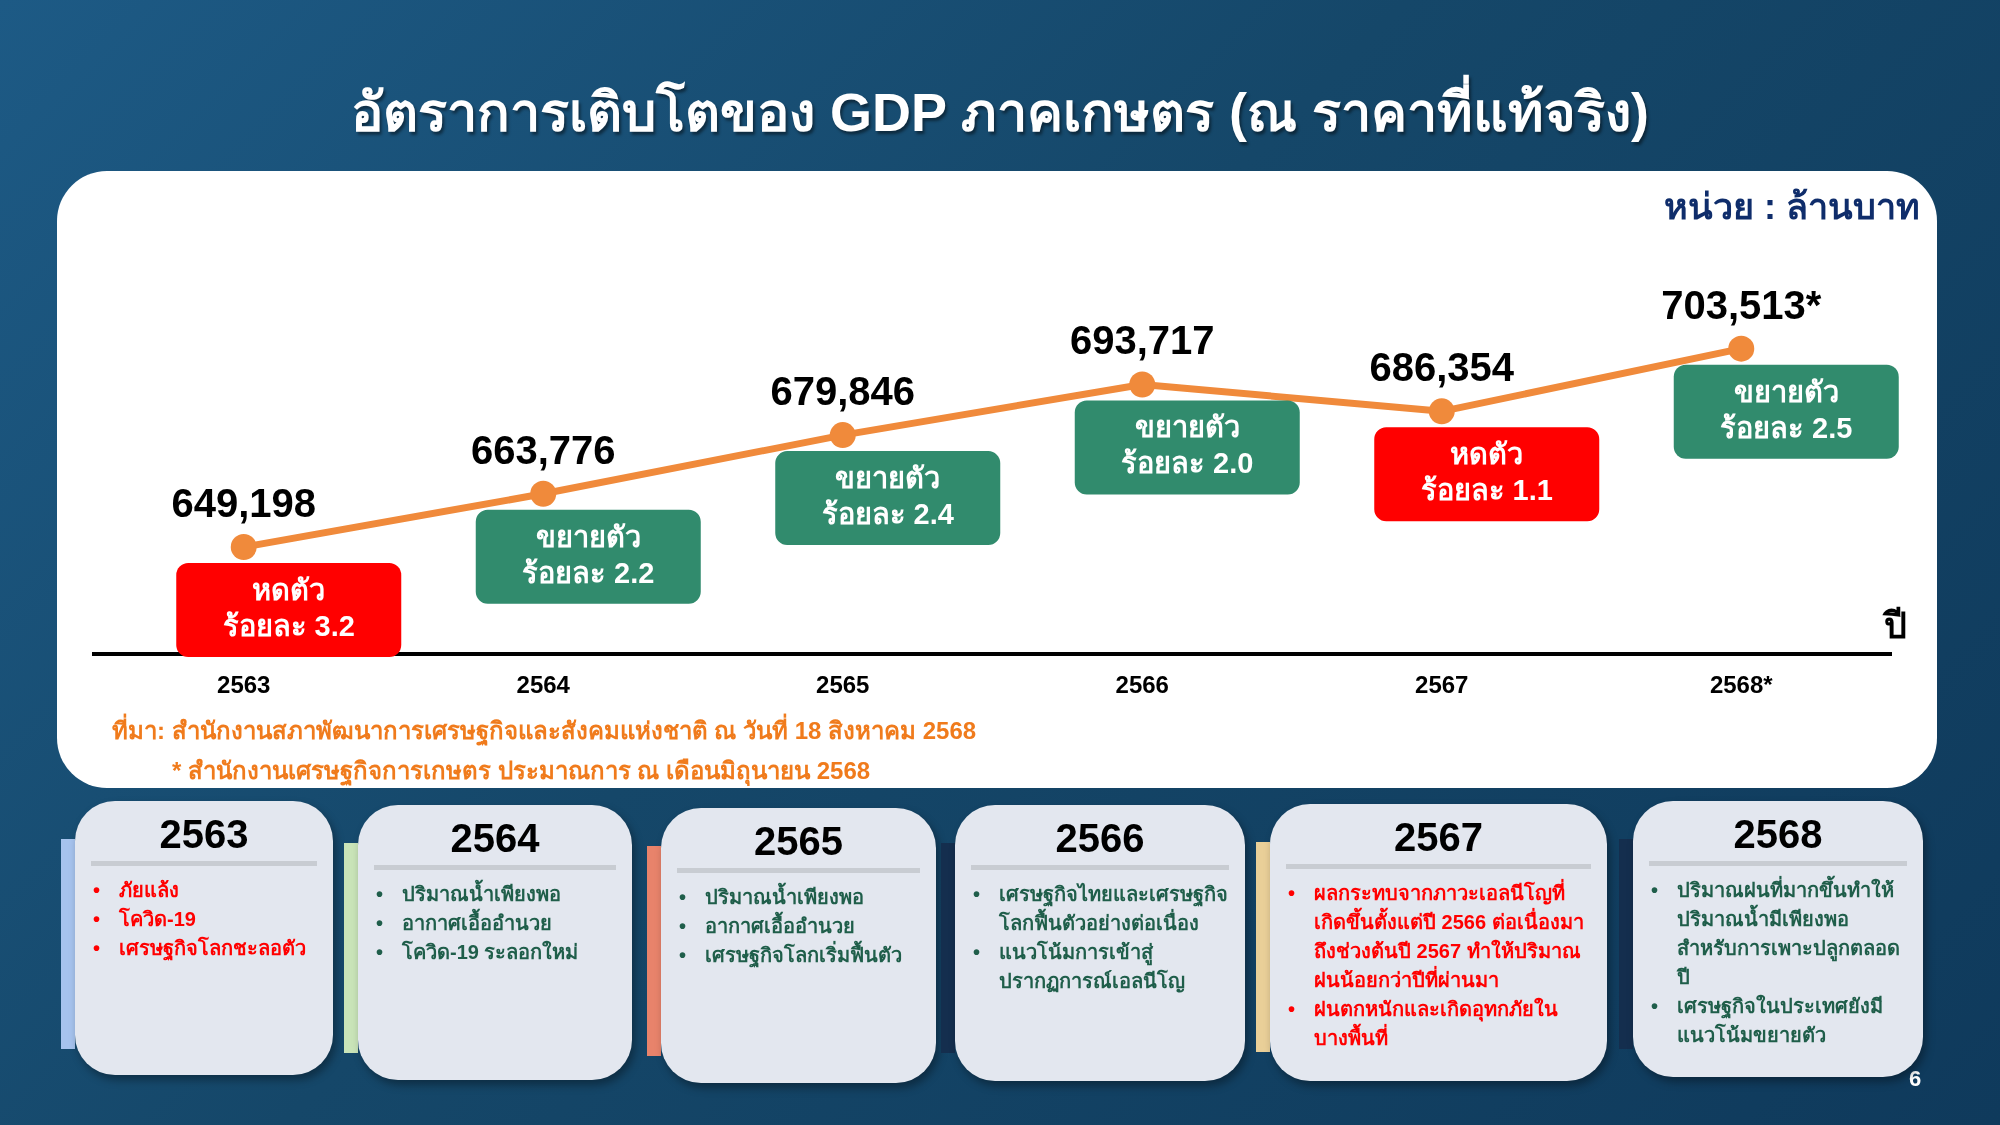 Image resolution: width=2000 pixels, height=1125 pixels. What do you see at coordinates (1142, 340) in the screenshot?
I see `data-label: 693,717` at bounding box center [1142, 340].